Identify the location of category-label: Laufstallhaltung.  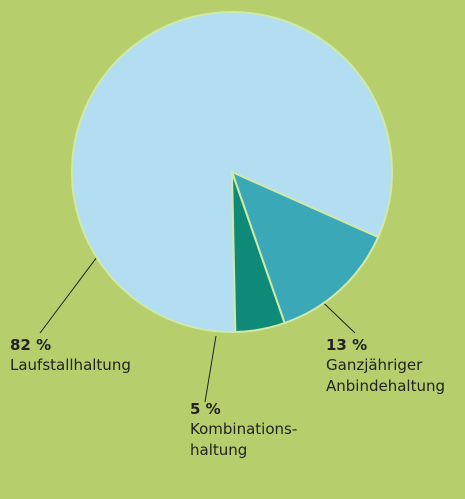
(70, 365).